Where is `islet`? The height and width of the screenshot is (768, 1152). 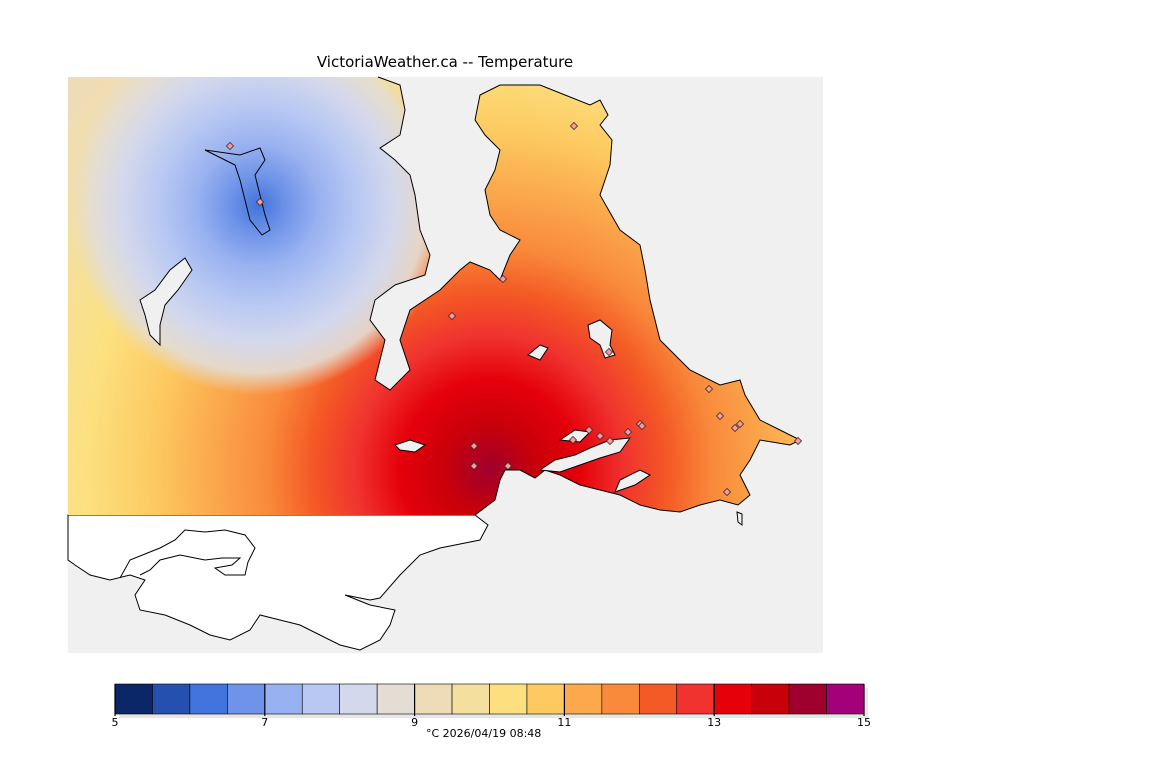
islet is located at coordinates (739, 518).